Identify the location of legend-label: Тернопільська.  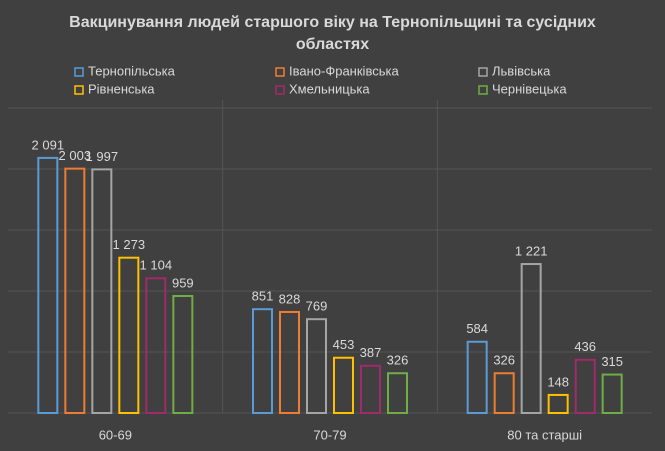
(132, 70).